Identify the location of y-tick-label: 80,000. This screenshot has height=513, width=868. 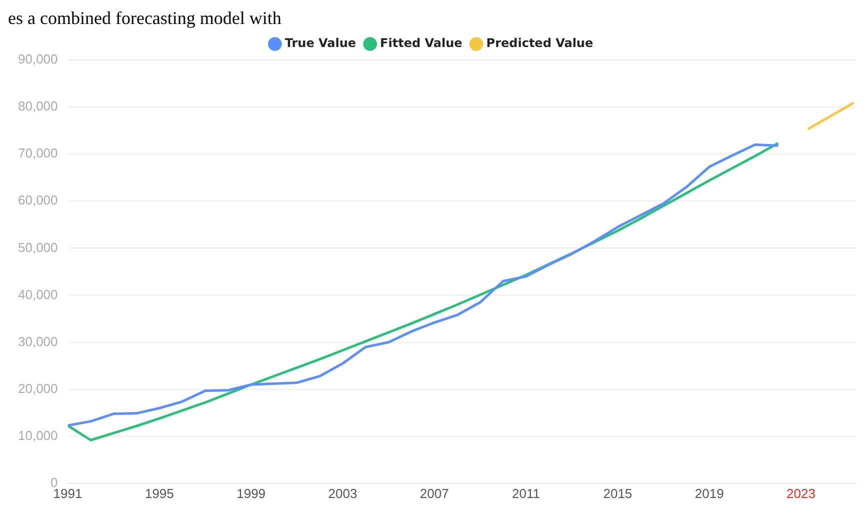
(38, 106).